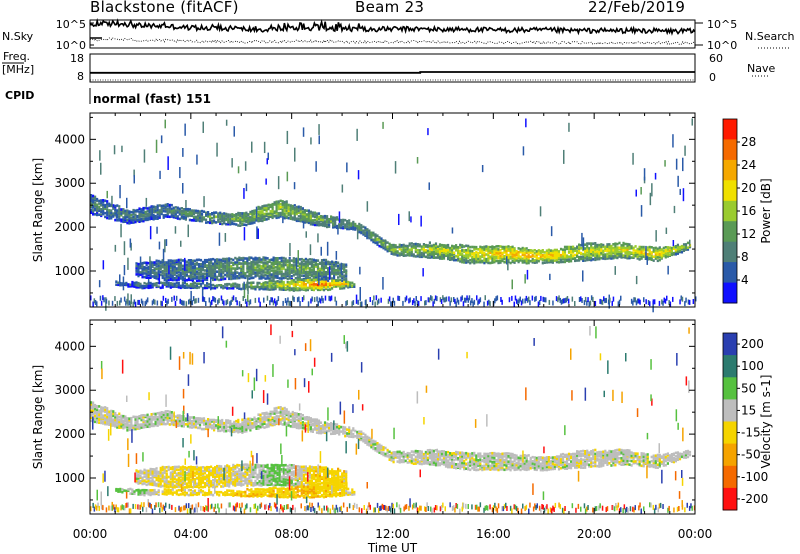  What do you see at coordinates (712, 77) in the screenshot?
I see `freq-right-tick: 0` at bounding box center [712, 77].